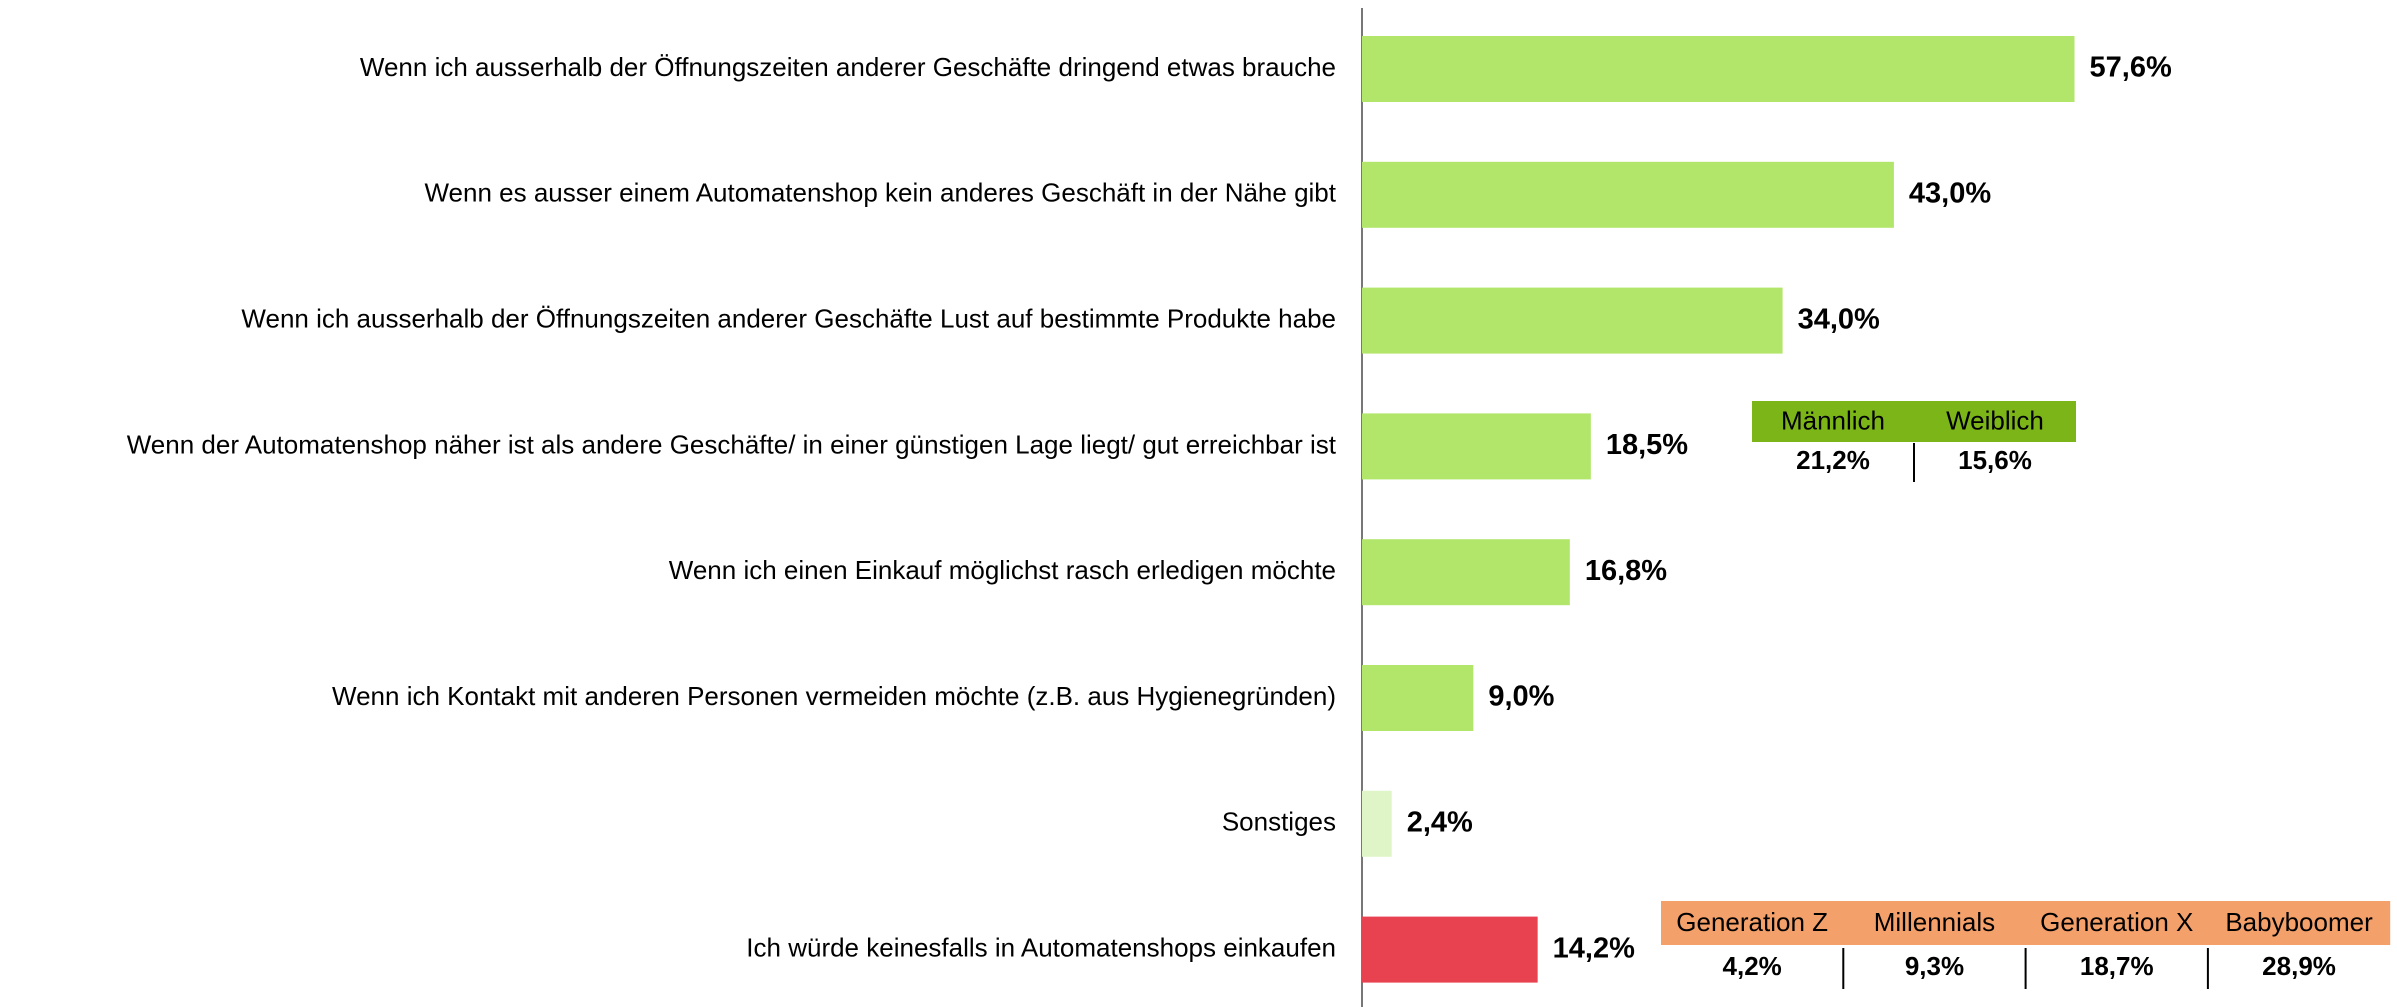 The width and height of the screenshot is (2397, 1007). I want to click on table-column: Generation Z, so click(1752, 922).